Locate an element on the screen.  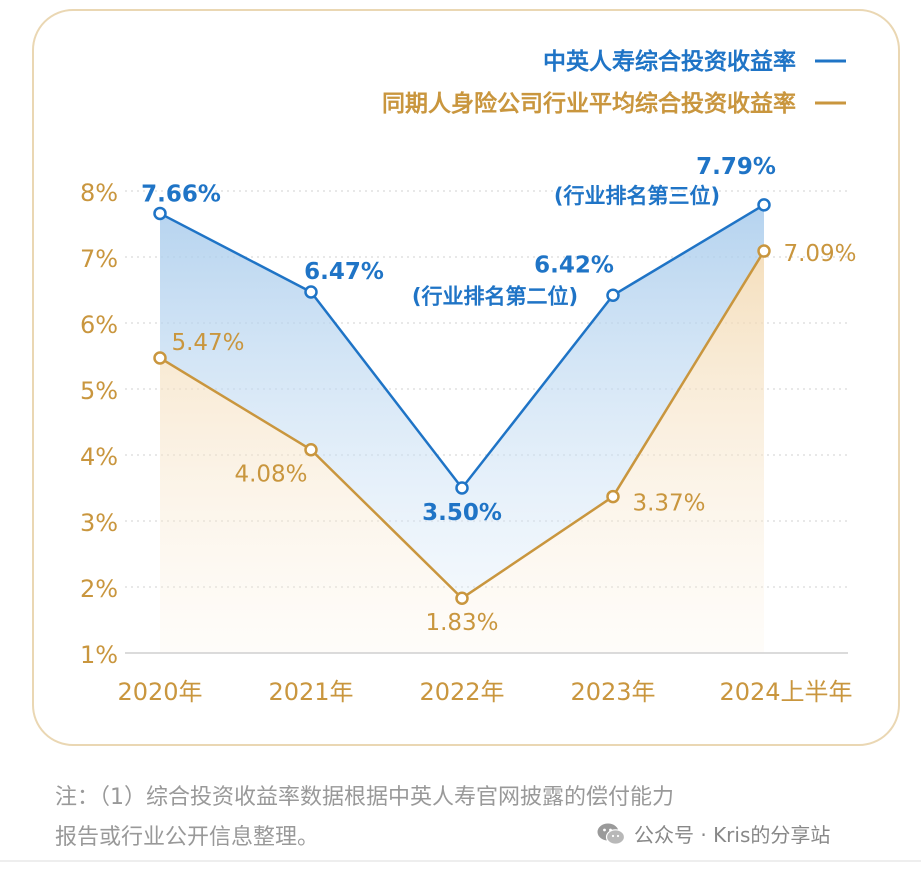
legend-label: 同期人身险公司行业平均综合投资收益率 is located at coordinates (589, 103).